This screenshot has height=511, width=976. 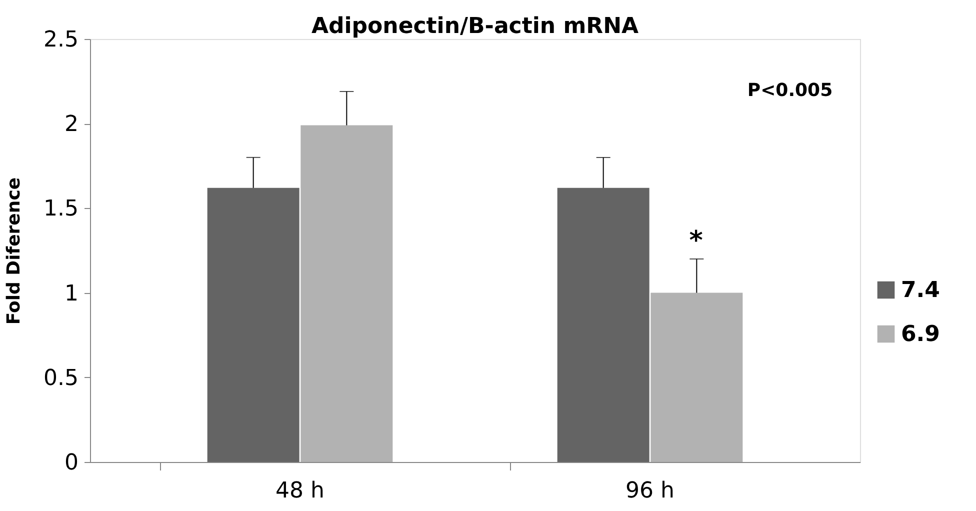 What do you see at coordinates (61, 40) in the screenshot?
I see `y-tick-label: 2.5` at bounding box center [61, 40].